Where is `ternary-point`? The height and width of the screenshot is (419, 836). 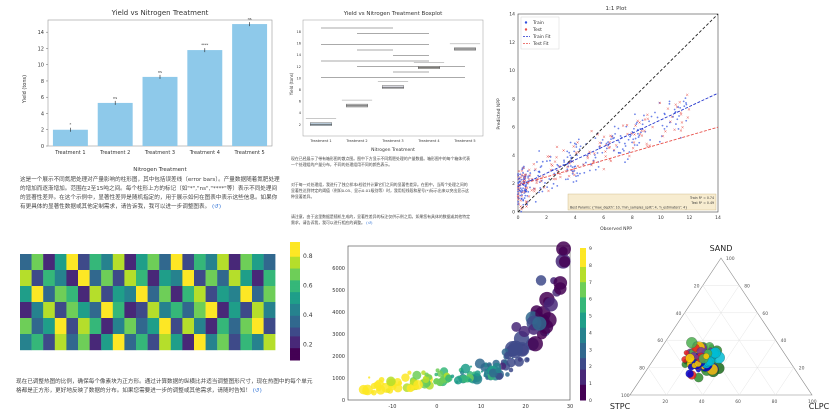
ternary-point is located at coordinates (696, 357).